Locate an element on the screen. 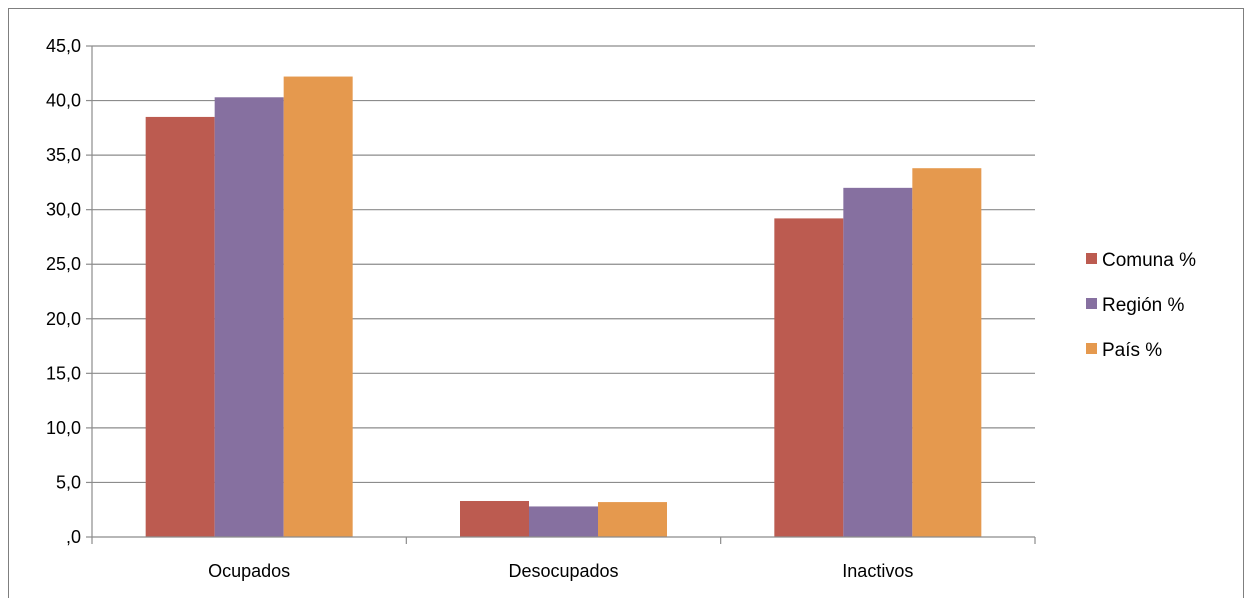 The width and height of the screenshot is (1252, 598). y-tick-label: 10,0 is located at coordinates (63, 428).